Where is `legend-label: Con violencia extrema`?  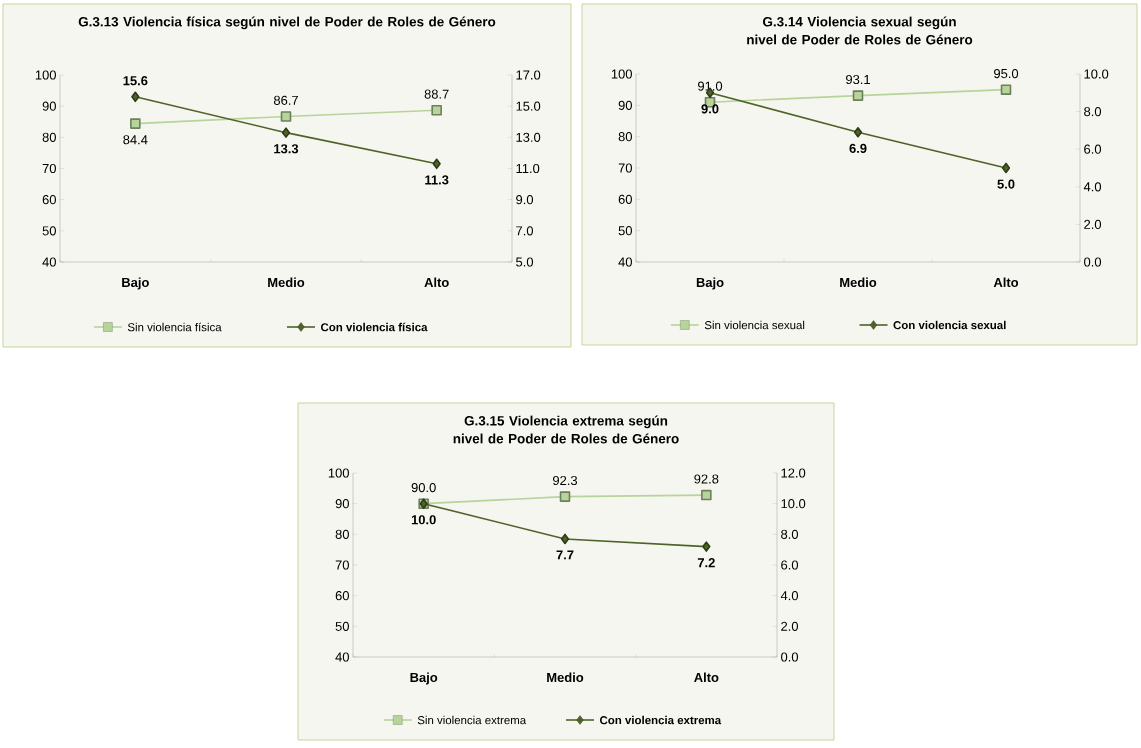
legend-label: Con violencia extrema is located at coordinates (661, 720).